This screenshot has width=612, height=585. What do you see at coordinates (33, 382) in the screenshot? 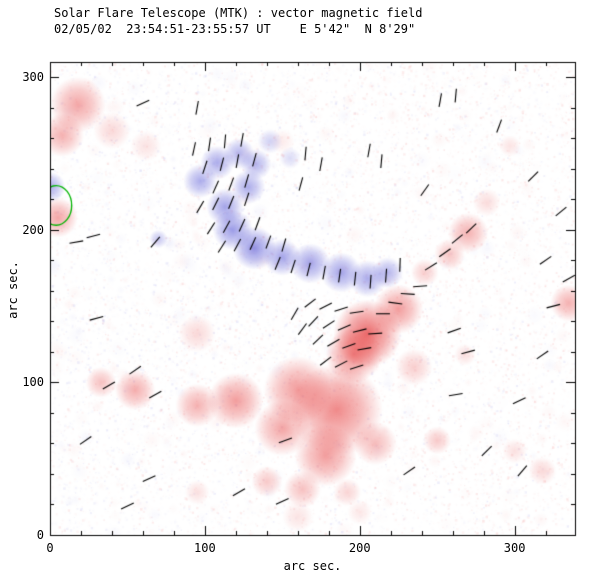
I see `y-tick-label: 100` at bounding box center [33, 382].